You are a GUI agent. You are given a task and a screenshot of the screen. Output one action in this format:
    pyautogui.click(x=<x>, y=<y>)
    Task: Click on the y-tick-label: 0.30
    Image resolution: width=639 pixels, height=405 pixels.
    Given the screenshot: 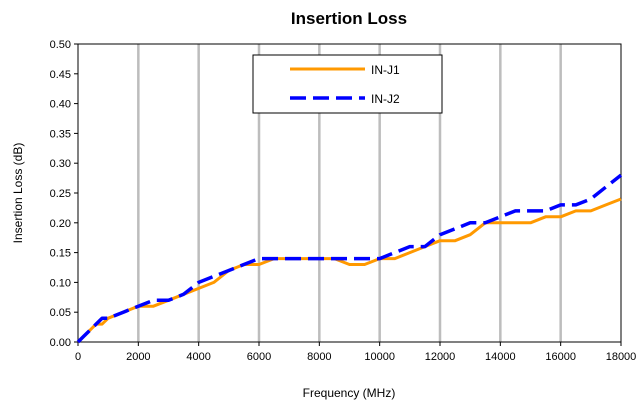 What is the action you would take?
    pyautogui.click(x=60, y=164)
    